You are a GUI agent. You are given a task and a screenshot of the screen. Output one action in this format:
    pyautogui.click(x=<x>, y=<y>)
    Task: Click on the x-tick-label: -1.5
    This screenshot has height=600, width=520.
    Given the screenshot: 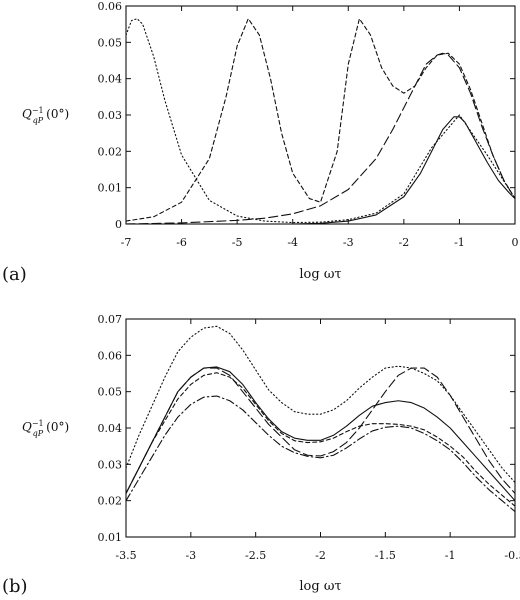 What is the action you would take?
    pyautogui.click(x=385, y=555)
    